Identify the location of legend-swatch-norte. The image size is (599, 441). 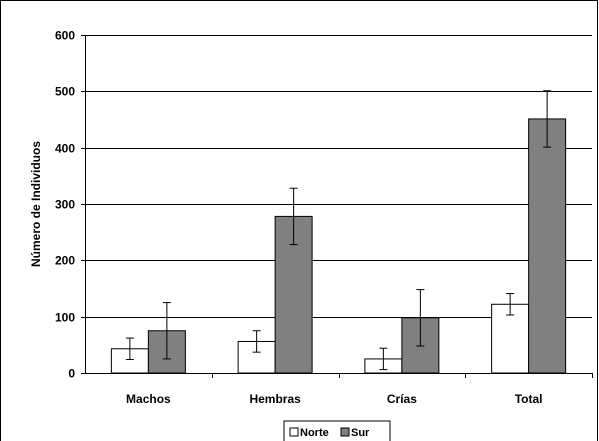
(294, 432).